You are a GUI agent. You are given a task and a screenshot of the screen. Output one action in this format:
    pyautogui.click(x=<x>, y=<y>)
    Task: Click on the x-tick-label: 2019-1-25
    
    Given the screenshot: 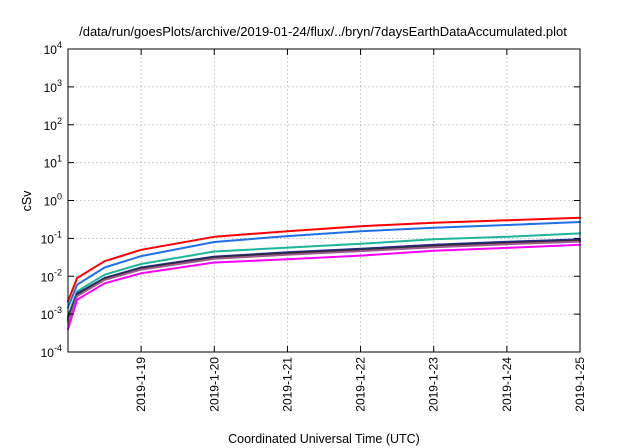 What is the action you would take?
    pyautogui.click(x=580, y=384)
    